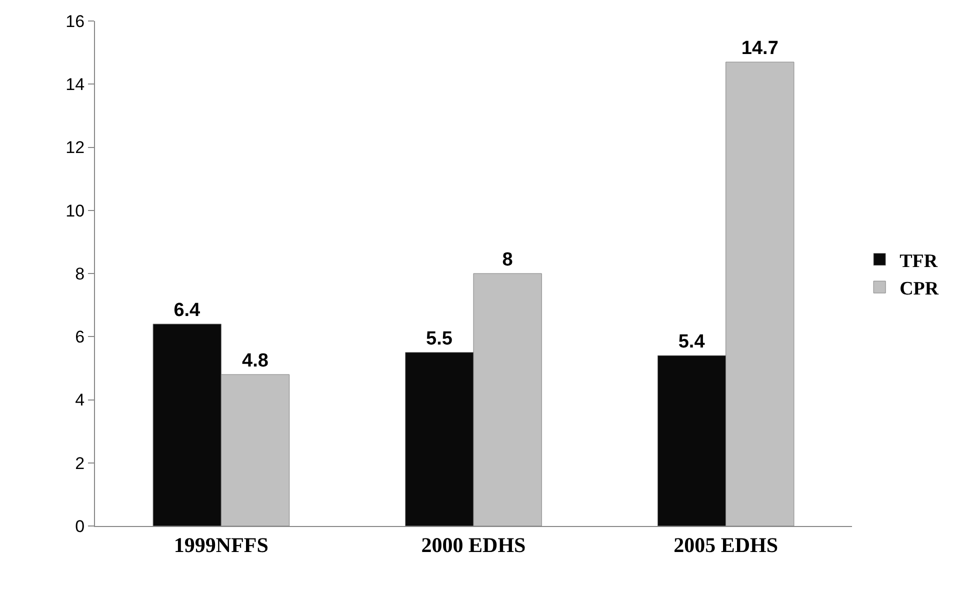  I want to click on data-label: 8, so click(507, 260).